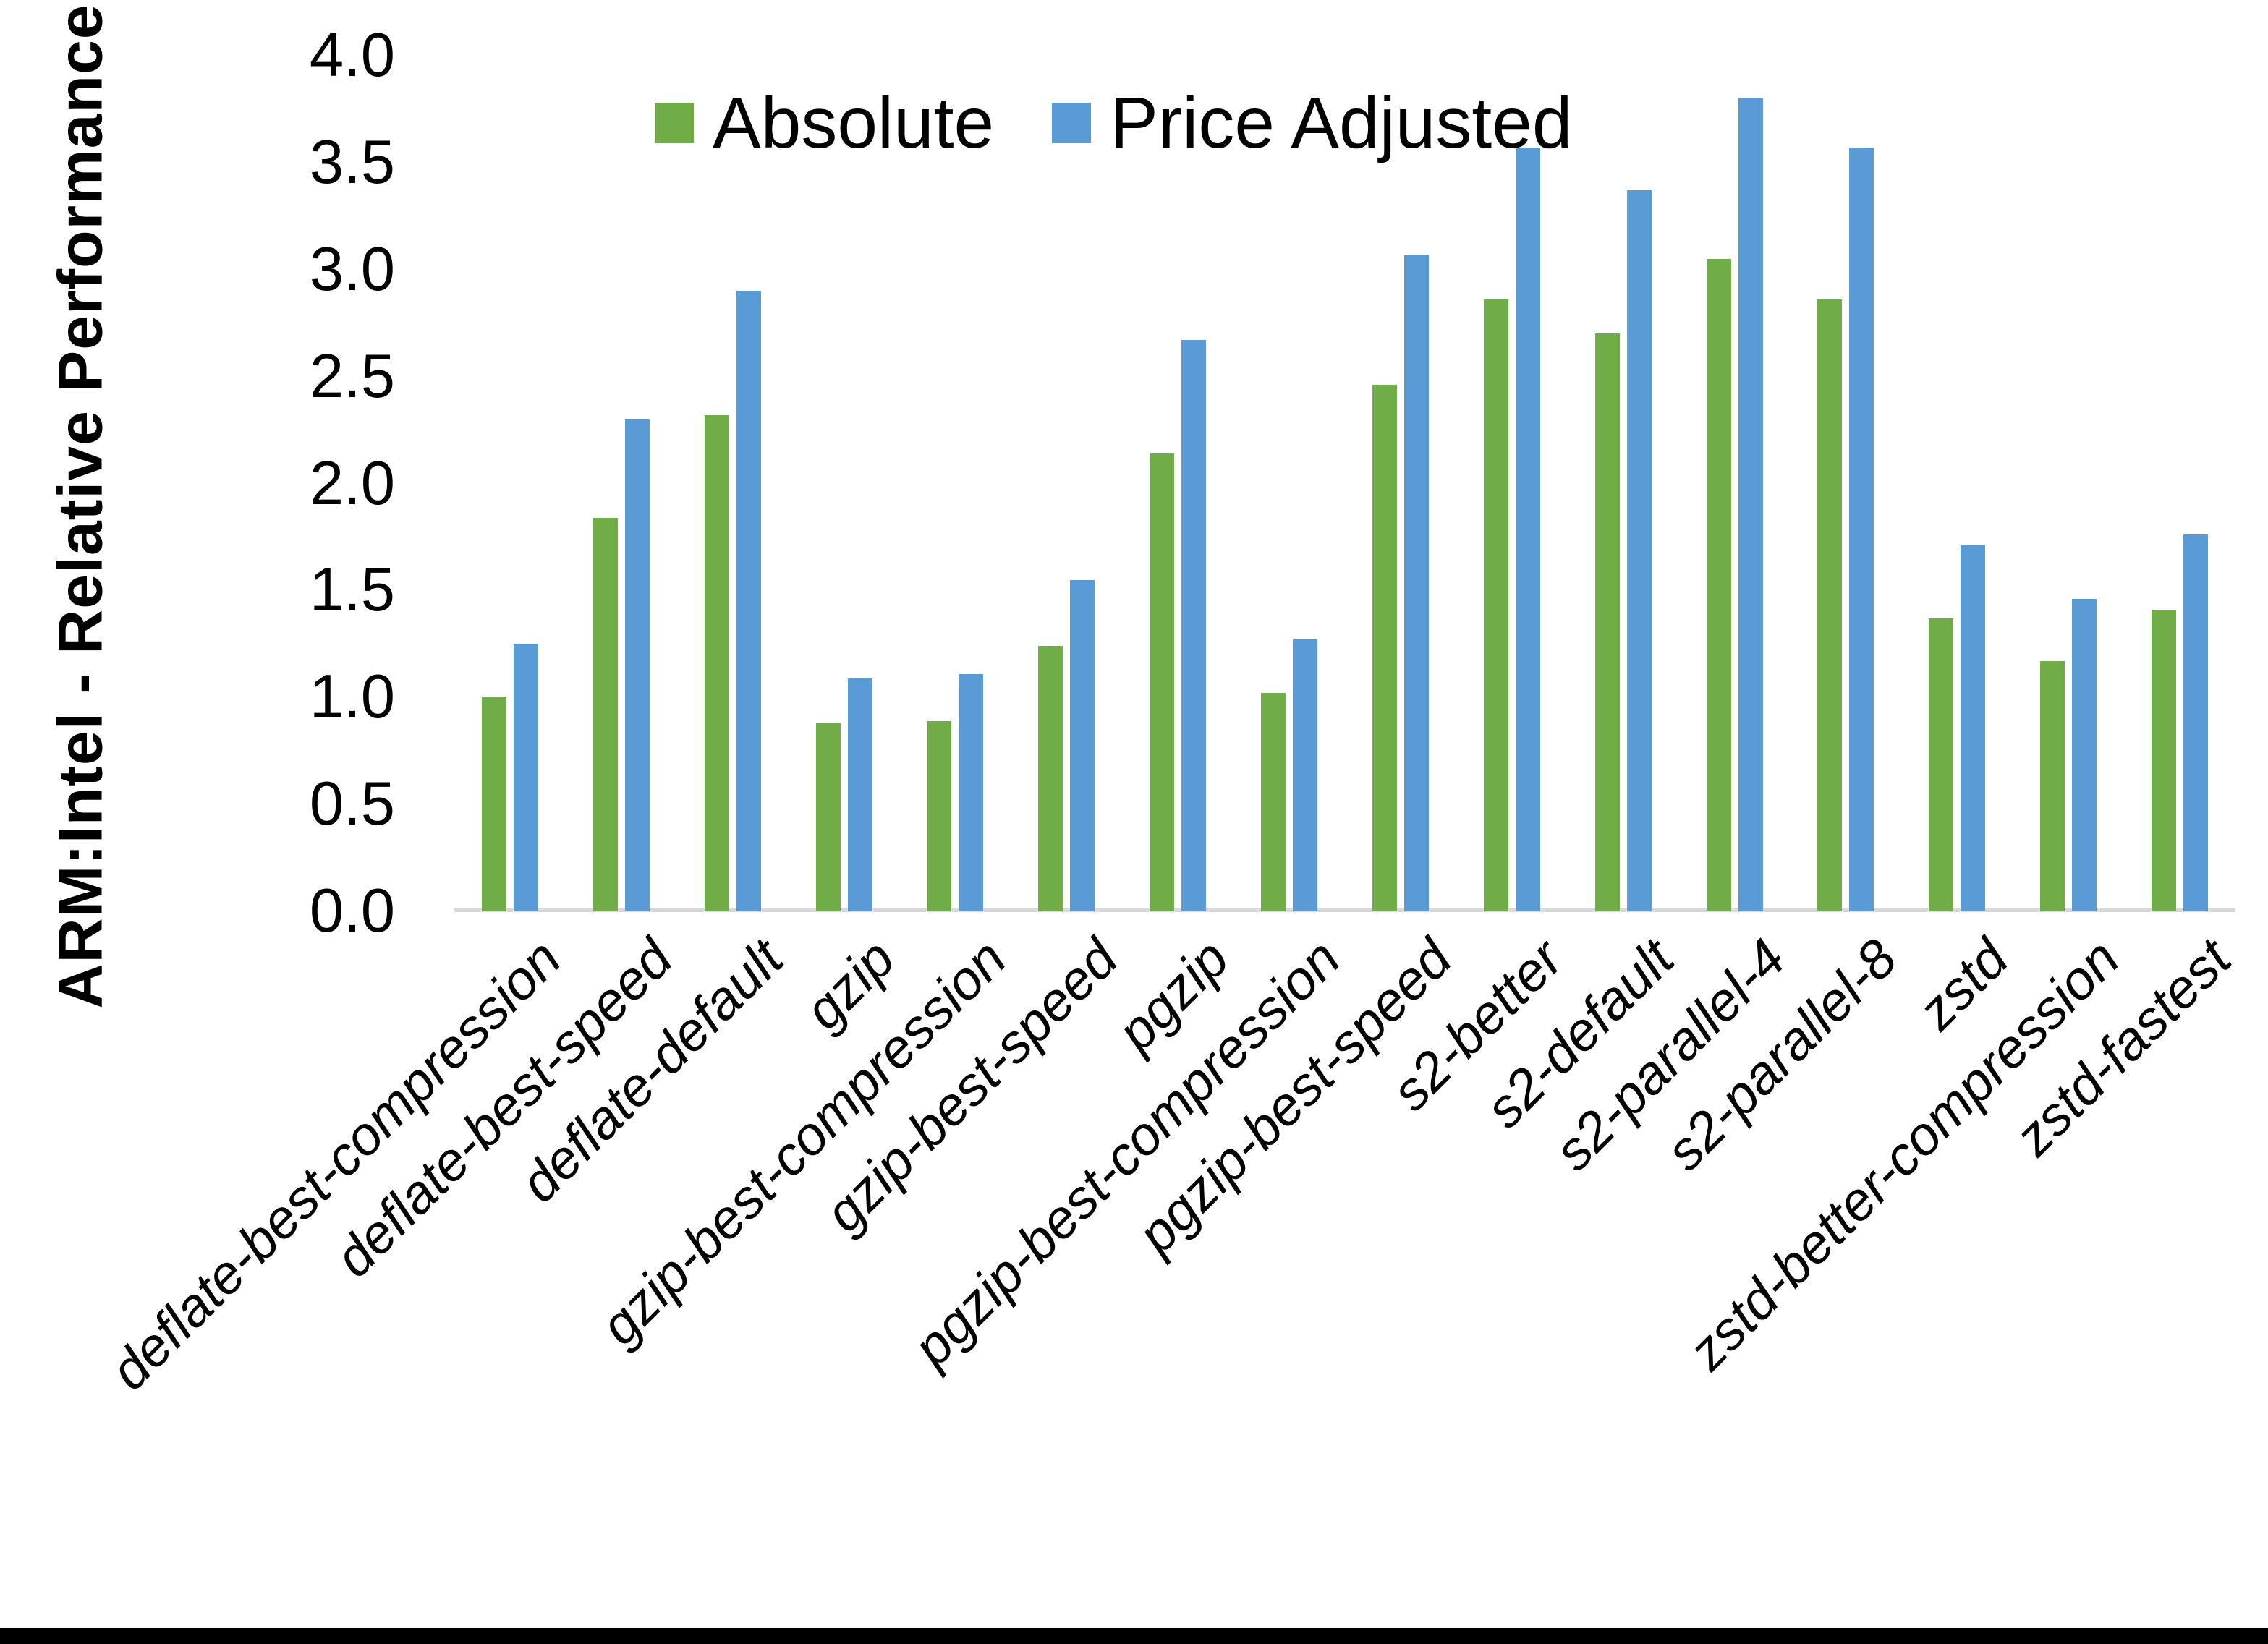 This screenshot has height=1644, width=2268. I want to click on y-tick-label: 0.0, so click(352, 911).